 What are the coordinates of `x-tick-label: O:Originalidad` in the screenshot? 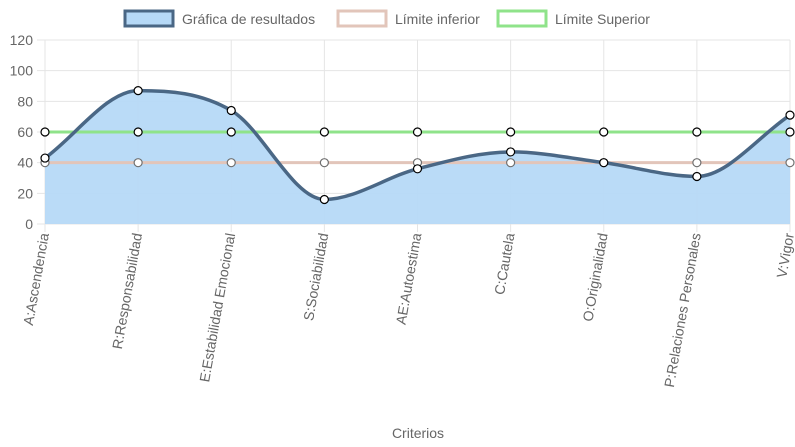 It's located at (594, 277).